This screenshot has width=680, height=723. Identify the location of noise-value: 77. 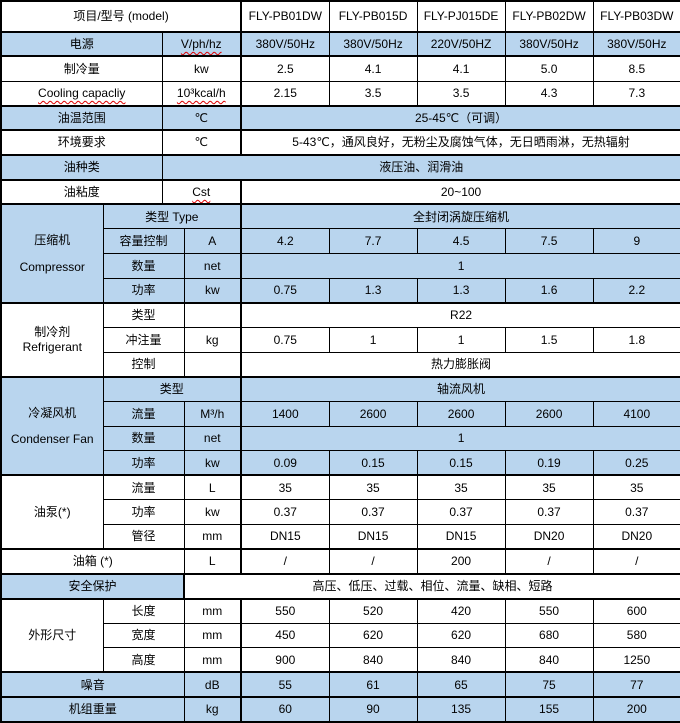
(636, 684).